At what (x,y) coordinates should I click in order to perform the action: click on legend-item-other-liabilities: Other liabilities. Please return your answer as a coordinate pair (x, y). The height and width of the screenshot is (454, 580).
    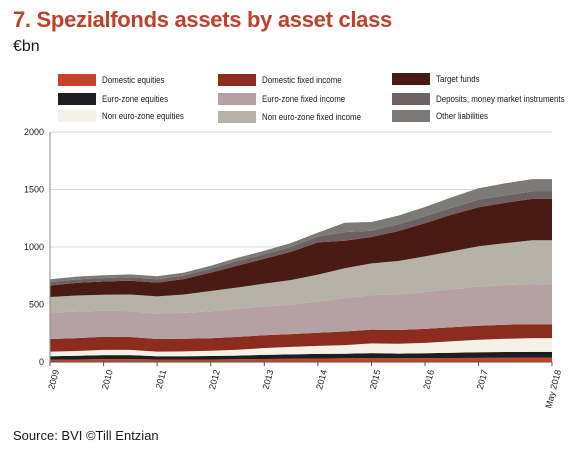
    Looking at the image, I should click on (443, 116).